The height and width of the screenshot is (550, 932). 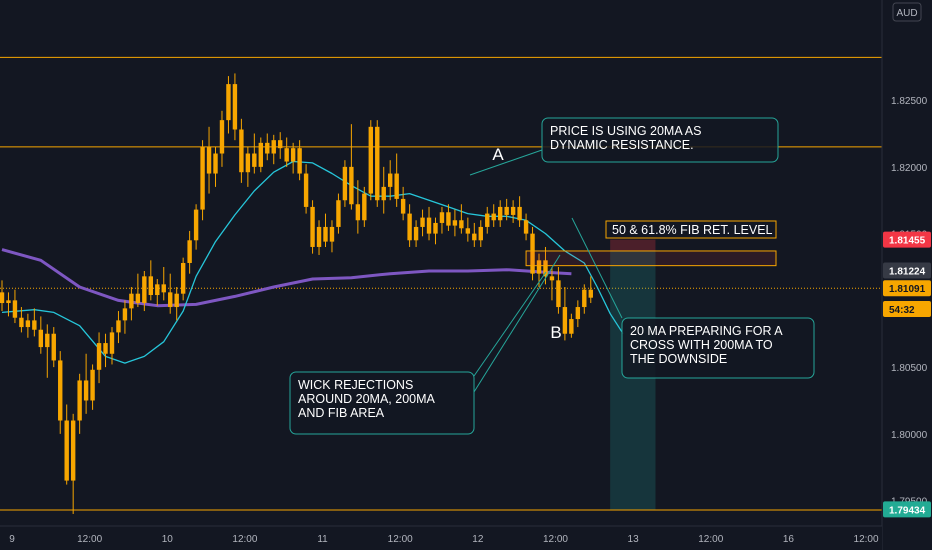 What do you see at coordinates (498, 154) in the screenshot?
I see `point-label-a: A` at bounding box center [498, 154].